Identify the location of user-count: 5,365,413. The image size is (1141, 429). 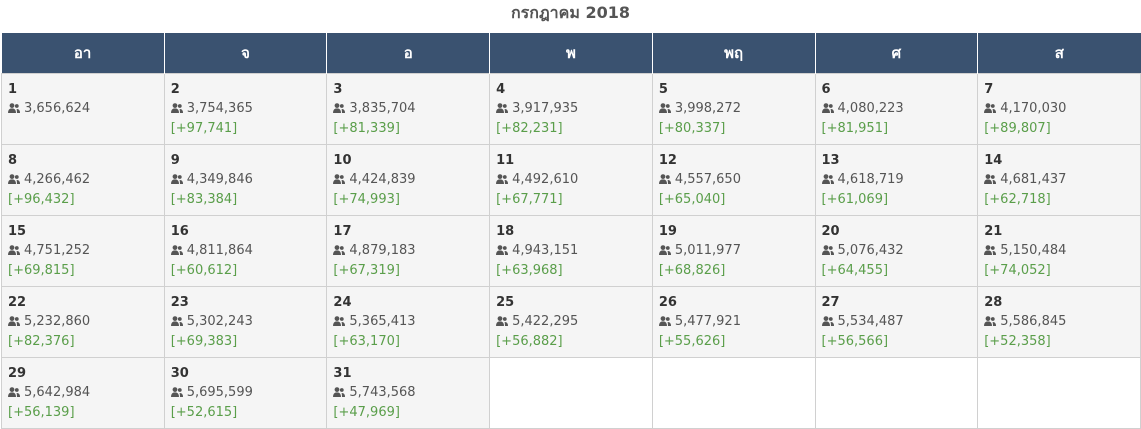
(411, 322).